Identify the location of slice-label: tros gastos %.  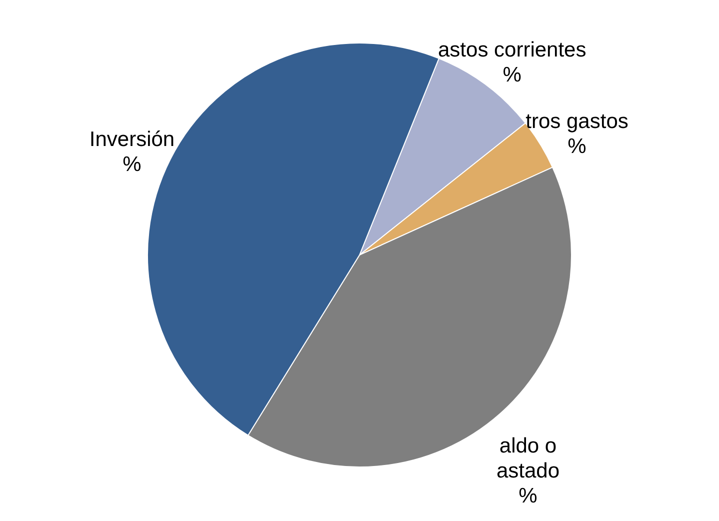
(577, 134).